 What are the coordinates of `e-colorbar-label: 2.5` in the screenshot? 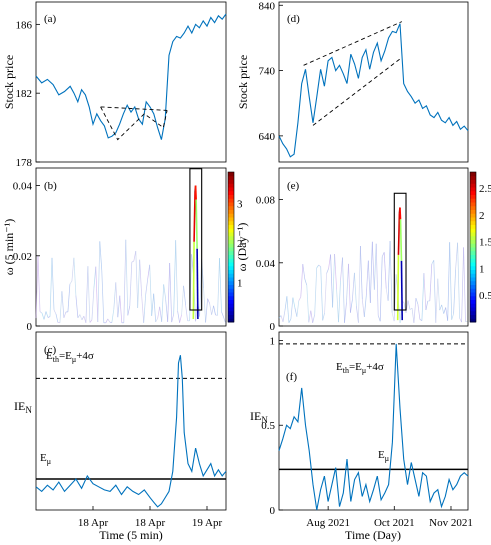 It's located at (485, 189).